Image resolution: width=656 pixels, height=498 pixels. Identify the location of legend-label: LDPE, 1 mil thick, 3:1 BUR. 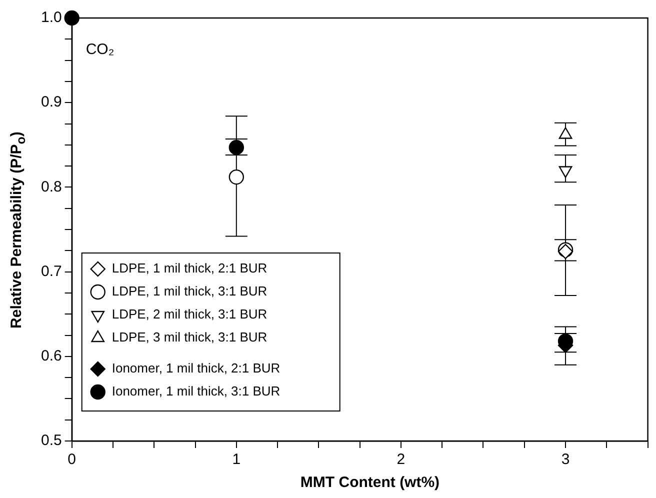
(190, 291).